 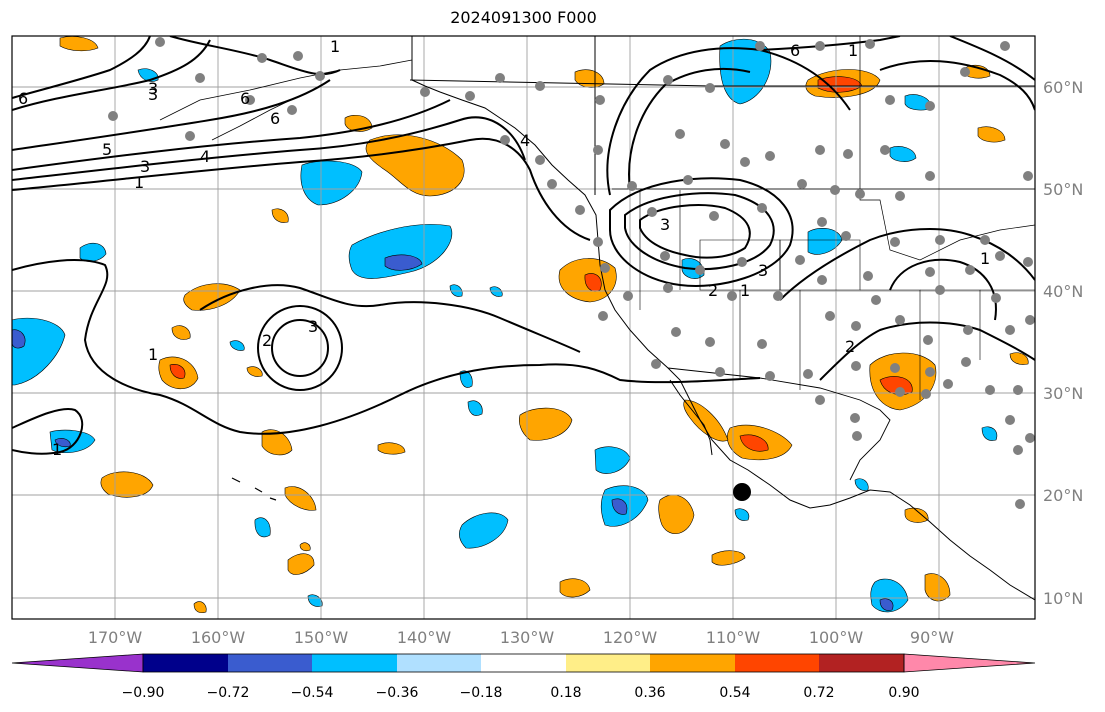 I want to click on colorbar-frame, so click(x=523, y=663).